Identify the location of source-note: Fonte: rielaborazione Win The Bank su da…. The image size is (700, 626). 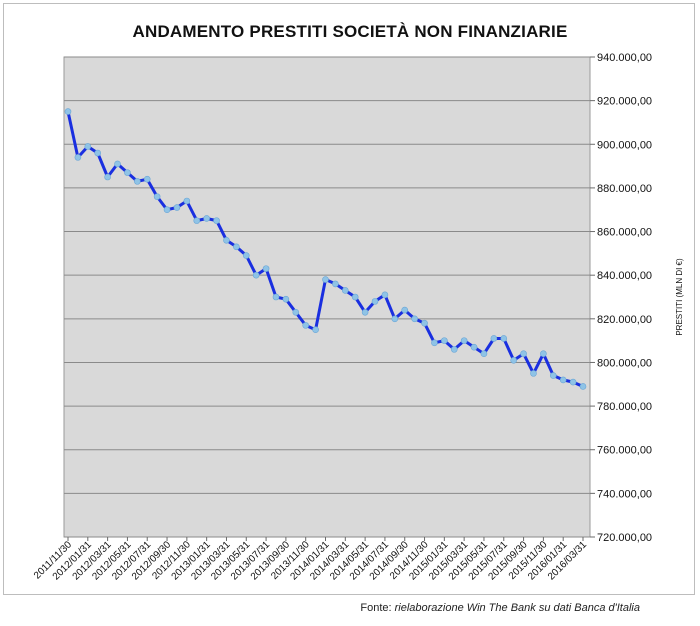
(320, 608).